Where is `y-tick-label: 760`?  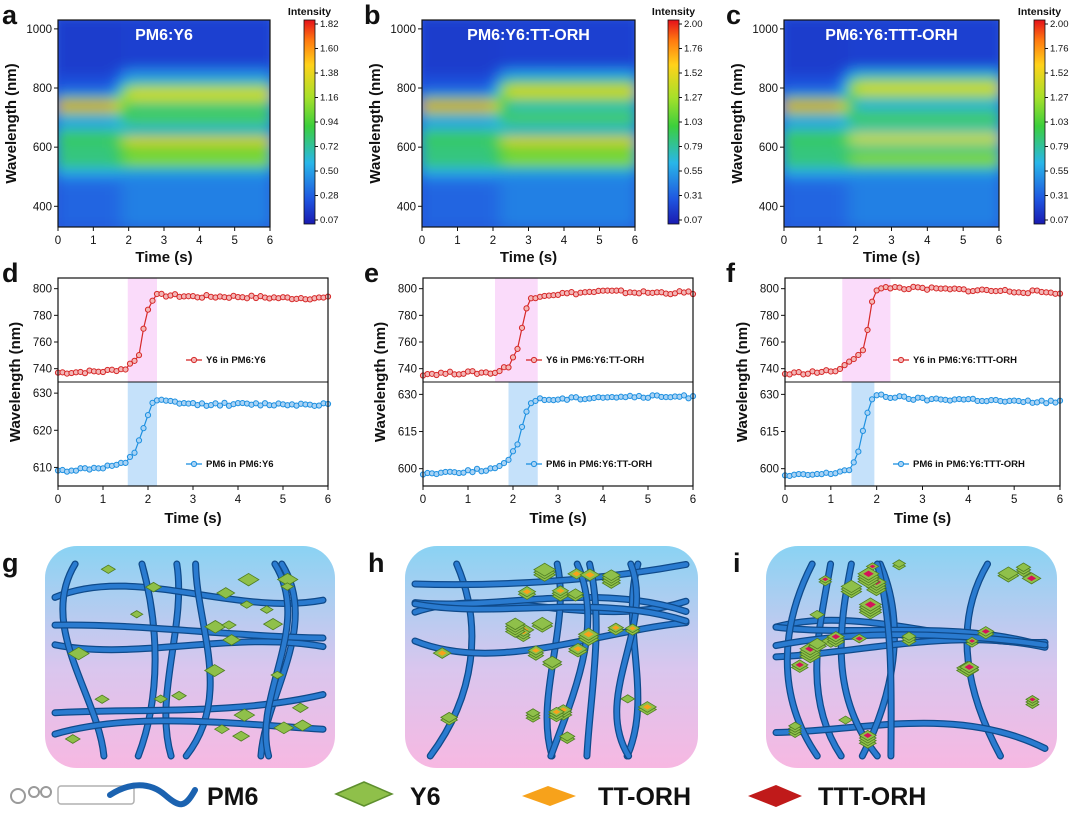 y-tick-label: 760 is located at coordinates (42, 343).